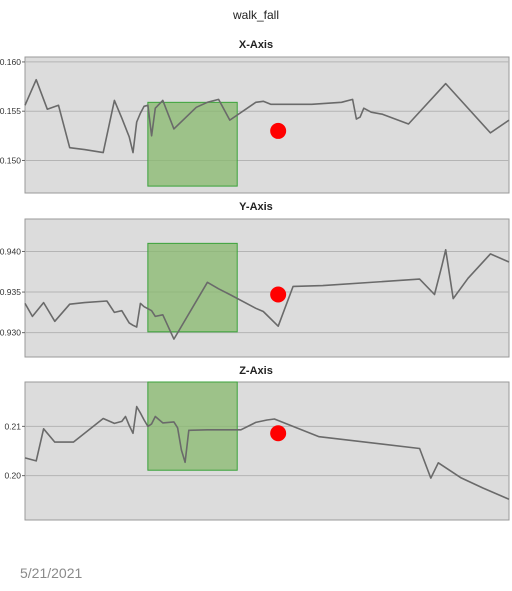 This screenshot has width=512, height=591. What do you see at coordinates (256, 15) in the screenshot?
I see `chart-title: walk_fall` at bounding box center [256, 15].